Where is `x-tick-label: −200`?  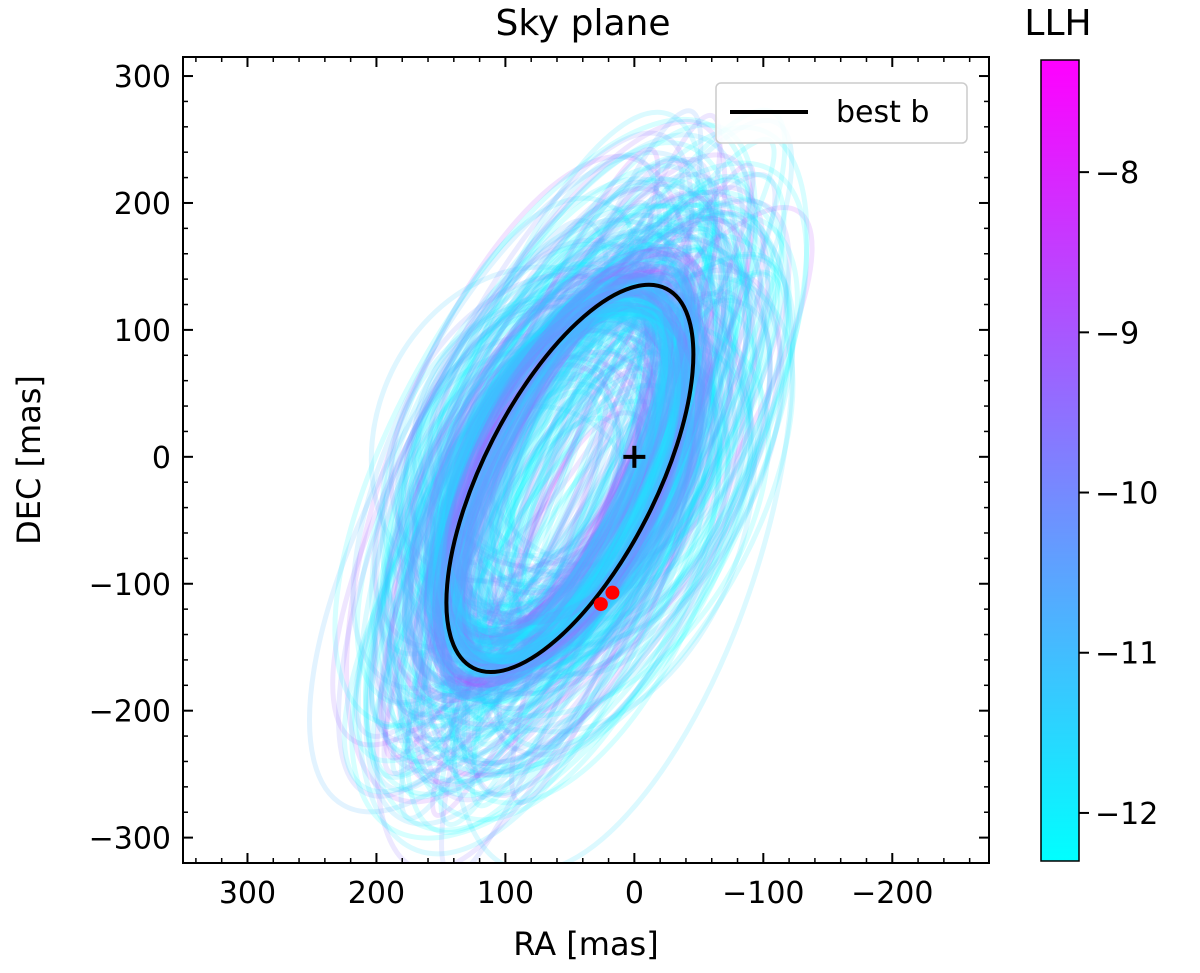 x-tick-label: −200 is located at coordinates (892, 893).